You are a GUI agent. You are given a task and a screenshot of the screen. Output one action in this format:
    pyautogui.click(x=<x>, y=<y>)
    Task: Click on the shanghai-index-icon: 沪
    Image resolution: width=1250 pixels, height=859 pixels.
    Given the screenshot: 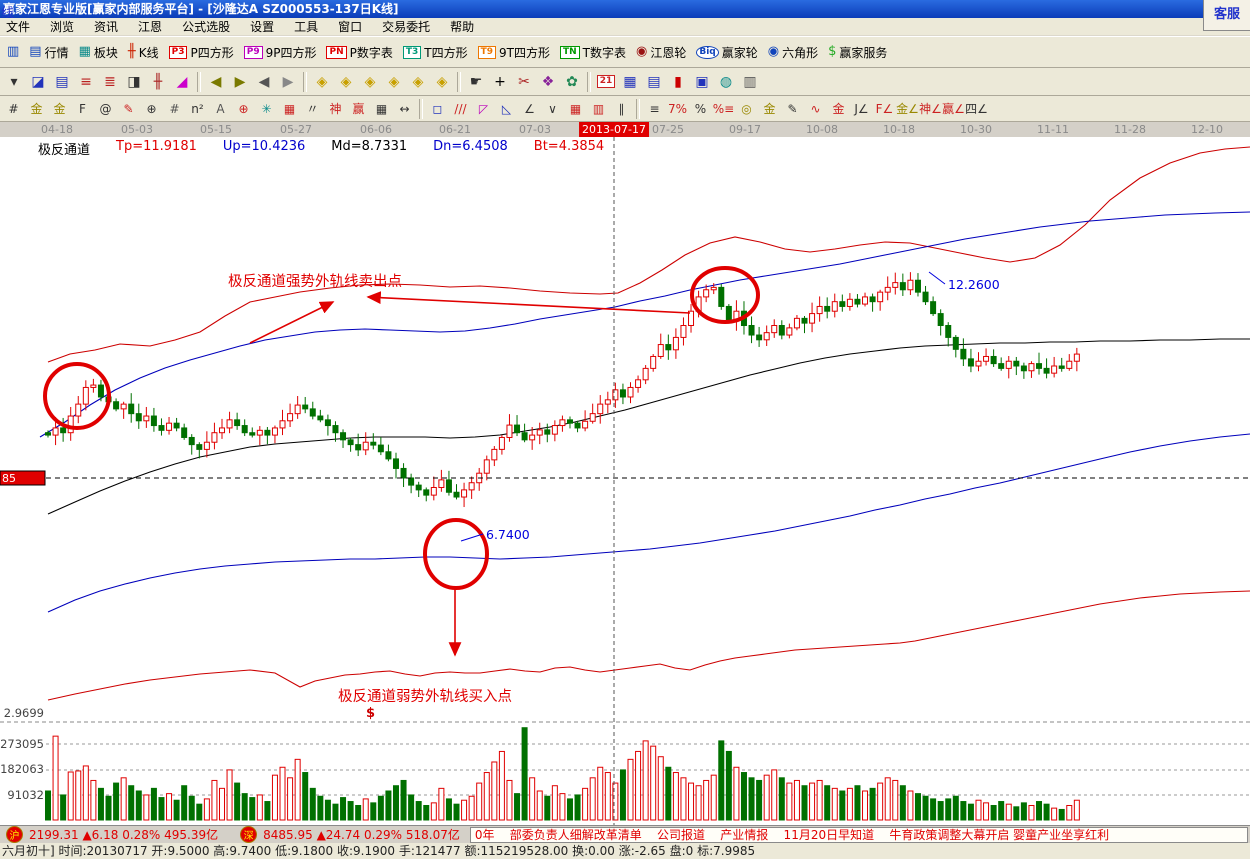 What is the action you would take?
    pyautogui.click(x=14, y=834)
    